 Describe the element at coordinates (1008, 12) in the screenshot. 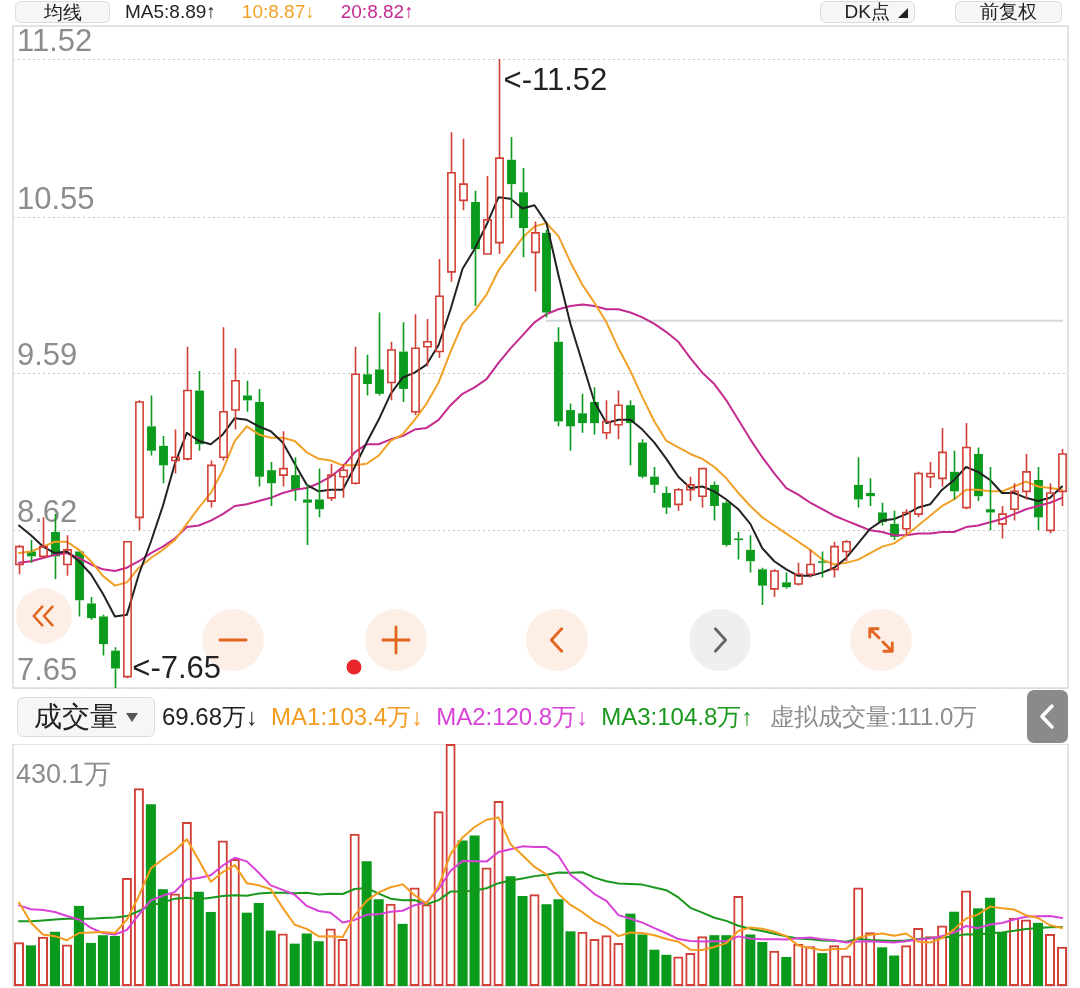

I see `text: 前复权` at that location.